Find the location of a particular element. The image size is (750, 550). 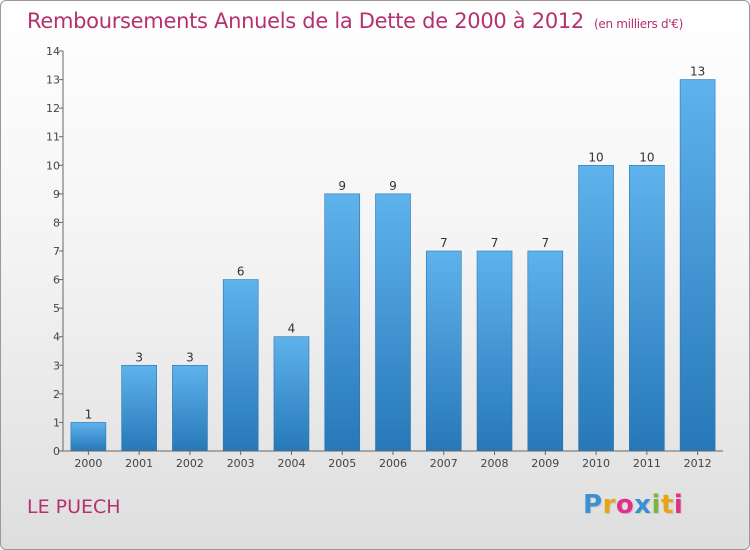

logo-letter: t is located at coordinates (667, 505).